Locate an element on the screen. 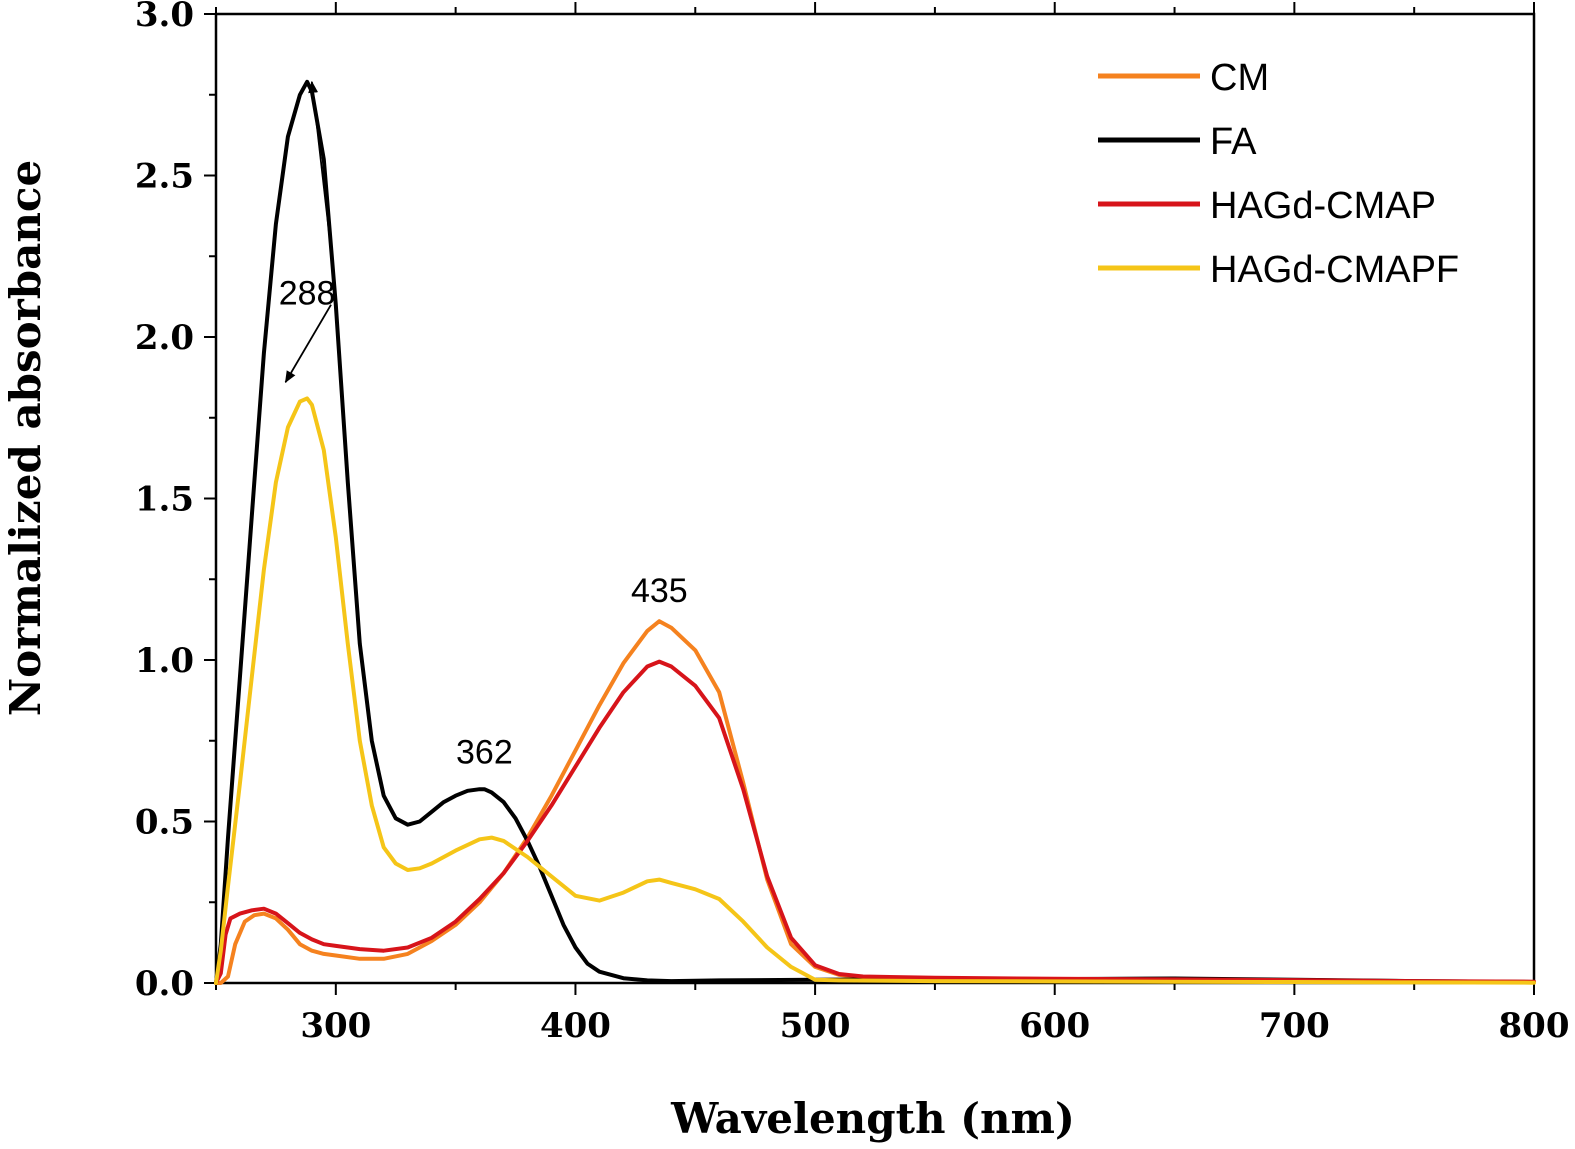 This screenshot has width=1575, height=1149. x-tick-label: 300 is located at coordinates (335, 1026).